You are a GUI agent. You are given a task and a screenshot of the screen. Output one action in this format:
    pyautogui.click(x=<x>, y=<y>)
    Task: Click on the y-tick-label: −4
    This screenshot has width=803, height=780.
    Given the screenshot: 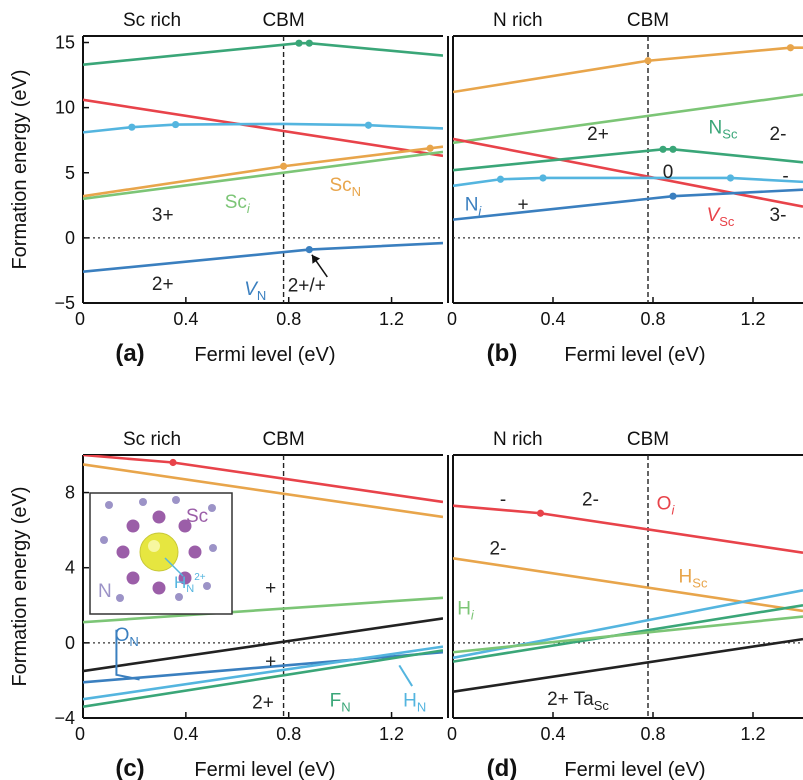 What is the action you would take?
    pyautogui.click(x=64, y=718)
    